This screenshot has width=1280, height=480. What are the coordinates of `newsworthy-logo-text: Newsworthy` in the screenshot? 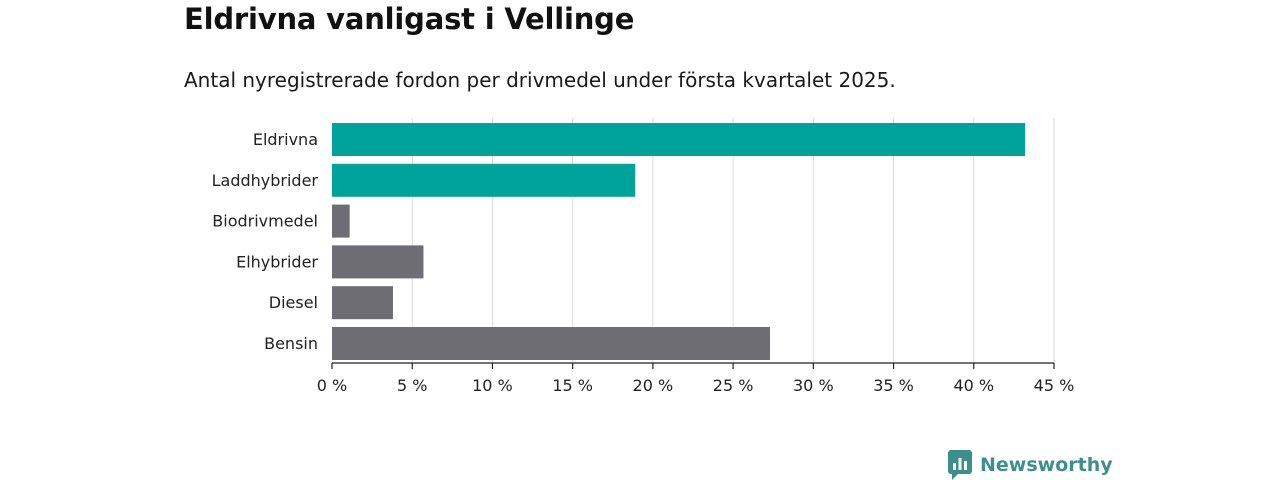 It's located at (1046, 465).